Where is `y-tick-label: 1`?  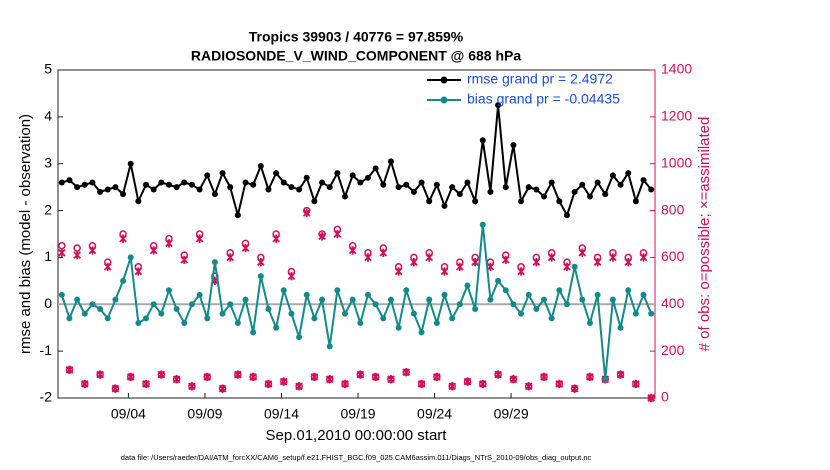
y-tick-label: 1 is located at coordinates (48, 256).